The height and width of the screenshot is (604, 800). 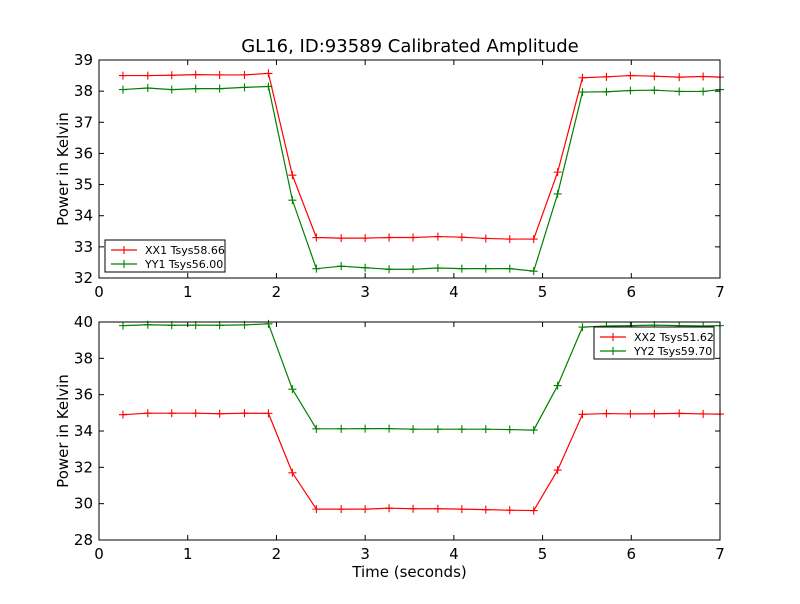 What do you see at coordinates (410, 46) in the screenshot?
I see `chart-title: GL16, ID:93589 Calibrated Amplitude` at bounding box center [410, 46].